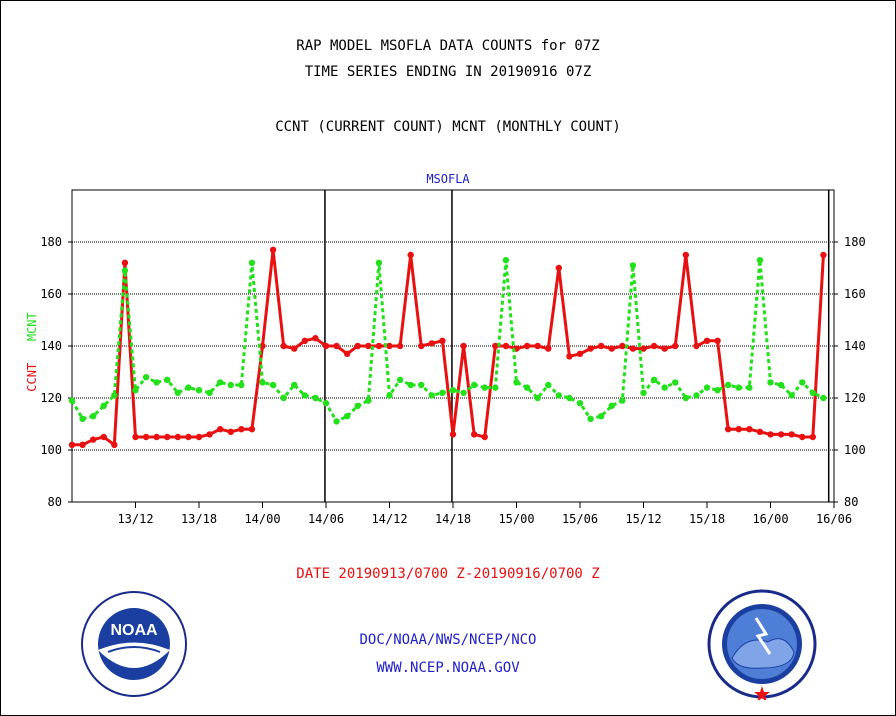 This screenshot has height=716, width=896. What do you see at coordinates (453, 519) in the screenshot?
I see `x-tick-label-14-18: 14/18` at bounding box center [453, 519].